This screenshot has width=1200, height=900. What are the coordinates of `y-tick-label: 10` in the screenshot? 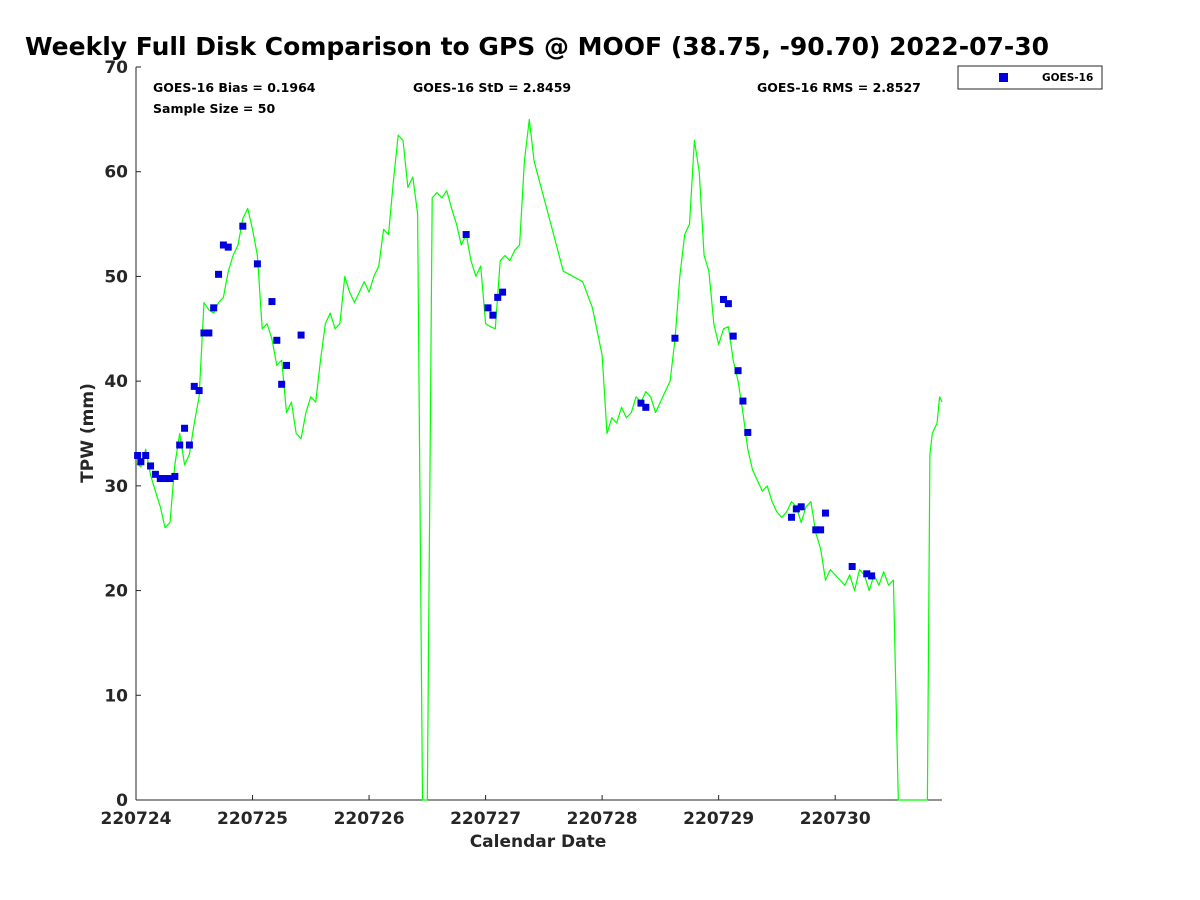 It's located at (116, 696).